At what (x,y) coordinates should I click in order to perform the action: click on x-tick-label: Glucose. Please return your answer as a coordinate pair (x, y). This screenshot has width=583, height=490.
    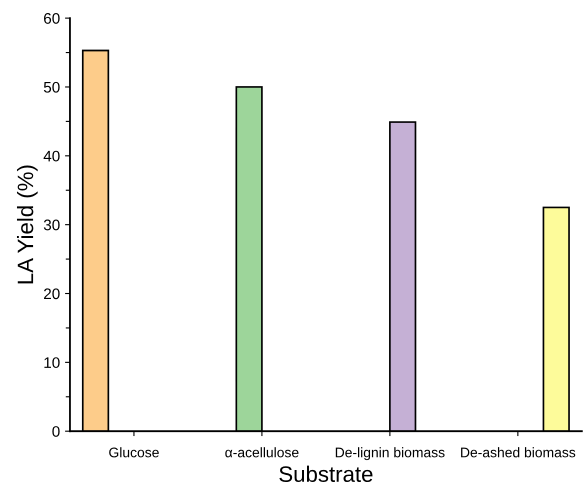
    Looking at the image, I should click on (134, 452).